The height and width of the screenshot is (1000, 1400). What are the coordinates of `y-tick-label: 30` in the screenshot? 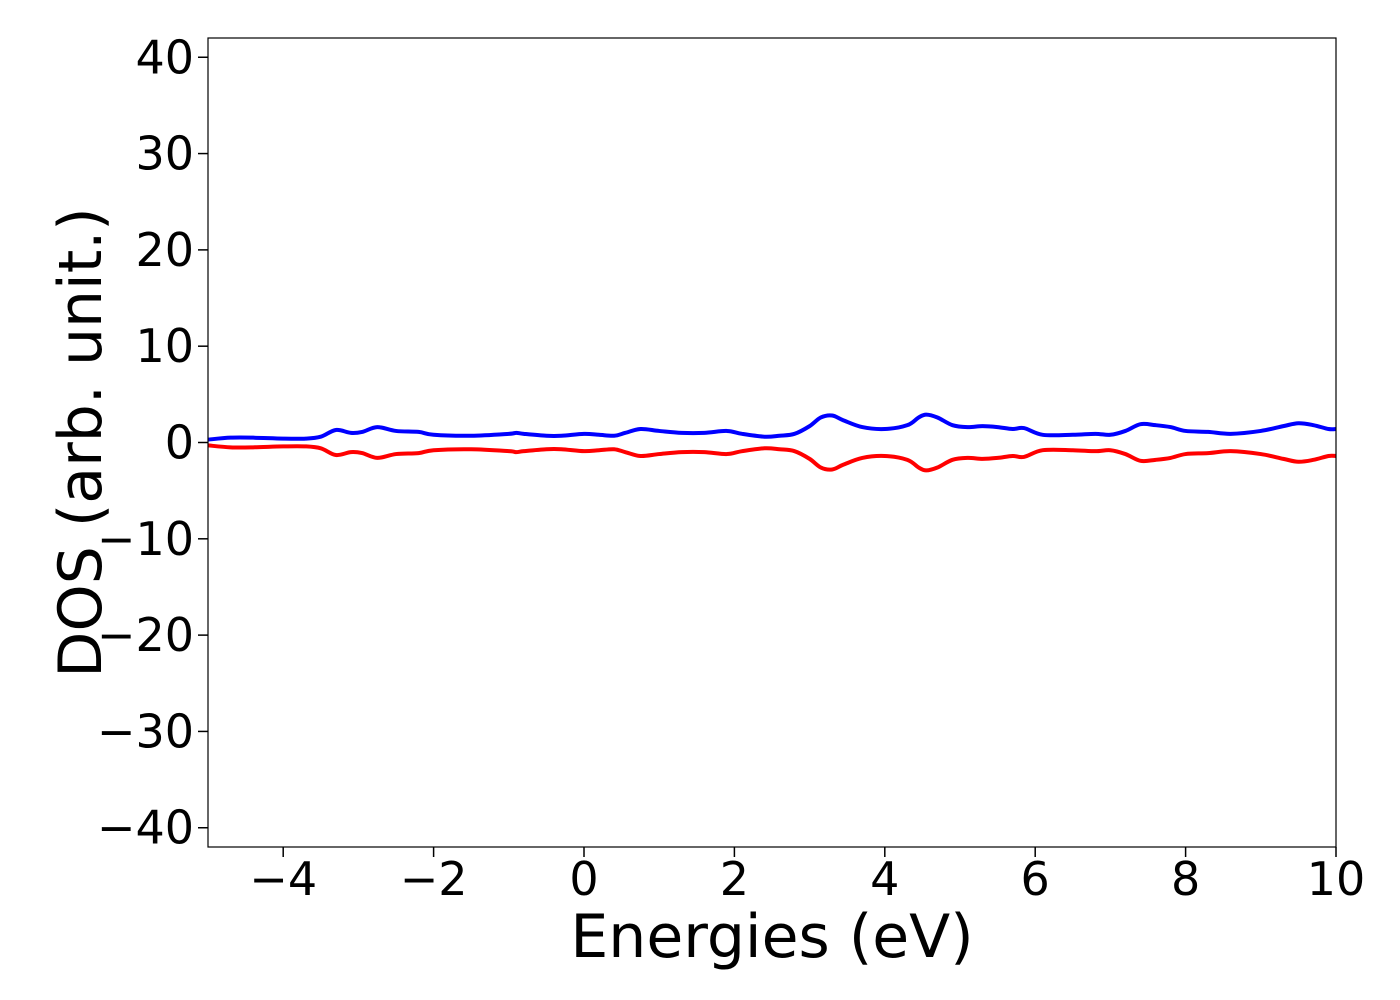 It's located at (164, 154).